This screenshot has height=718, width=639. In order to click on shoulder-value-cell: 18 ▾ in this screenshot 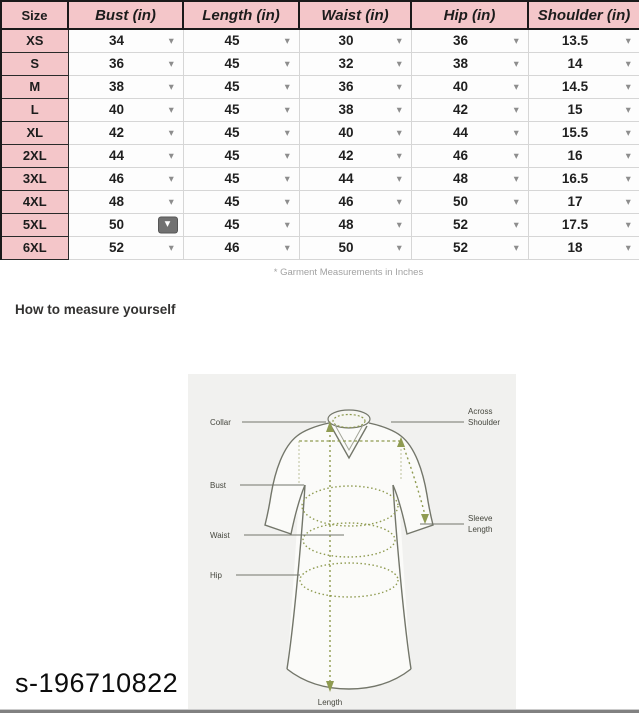, I will do `click(583, 247)`.